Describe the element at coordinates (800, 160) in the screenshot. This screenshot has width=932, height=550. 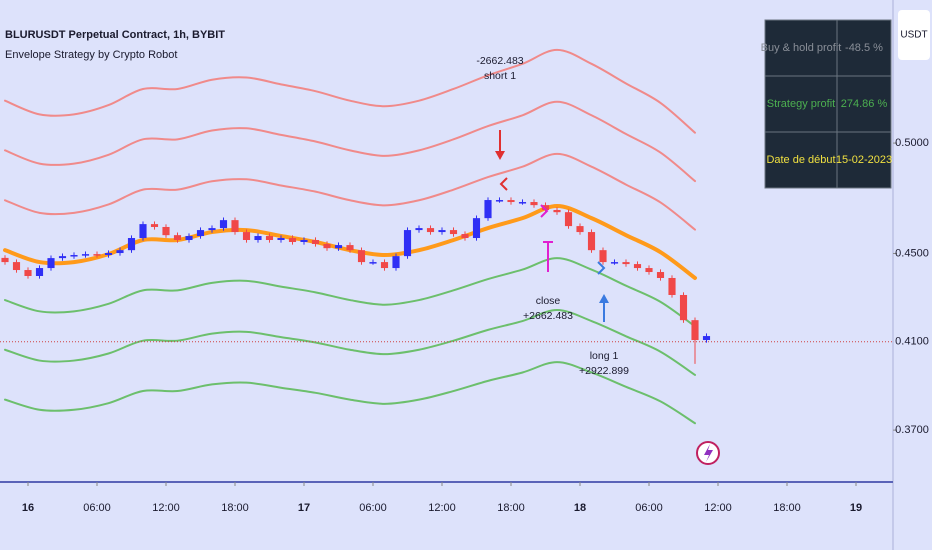
I see `table-cell: Date de début` at that location.